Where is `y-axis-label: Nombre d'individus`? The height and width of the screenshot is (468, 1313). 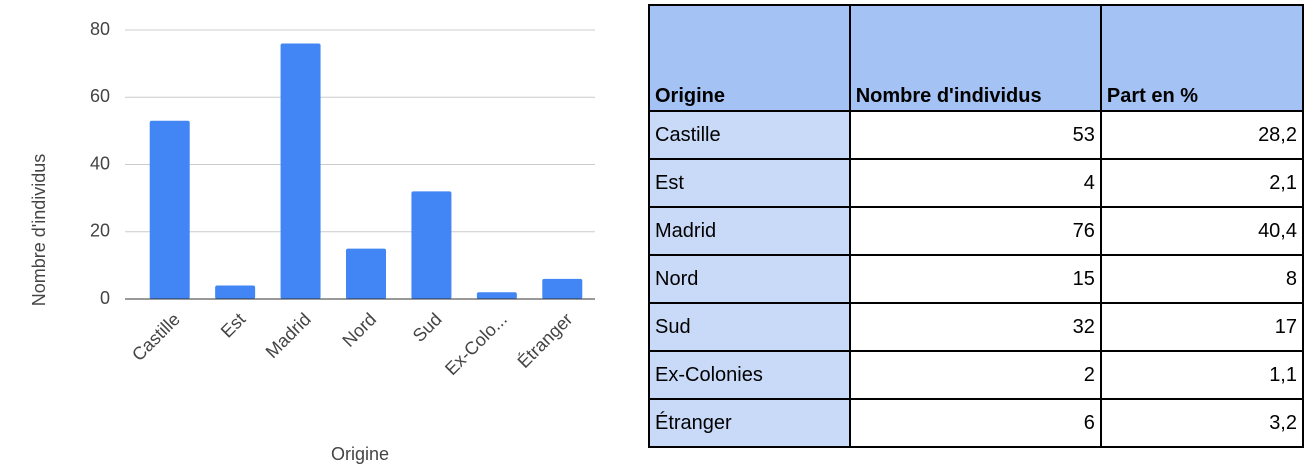 y-axis-label: Nombre d'individus is located at coordinates (39, 230).